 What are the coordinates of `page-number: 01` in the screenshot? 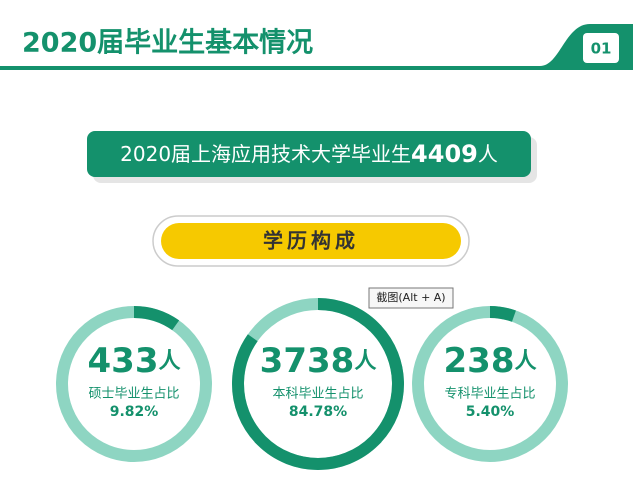 It's located at (601, 49).